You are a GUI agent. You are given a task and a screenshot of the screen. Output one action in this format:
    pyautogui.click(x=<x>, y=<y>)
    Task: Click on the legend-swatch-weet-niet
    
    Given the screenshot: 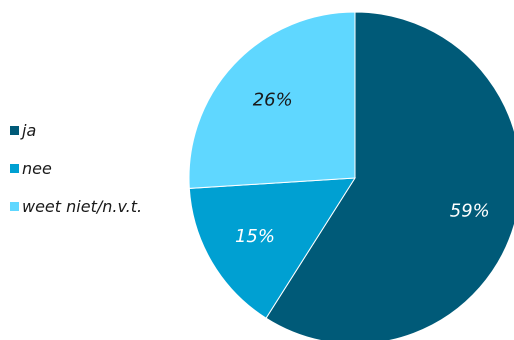 What is the action you would take?
    pyautogui.click(x=14, y=206)
    